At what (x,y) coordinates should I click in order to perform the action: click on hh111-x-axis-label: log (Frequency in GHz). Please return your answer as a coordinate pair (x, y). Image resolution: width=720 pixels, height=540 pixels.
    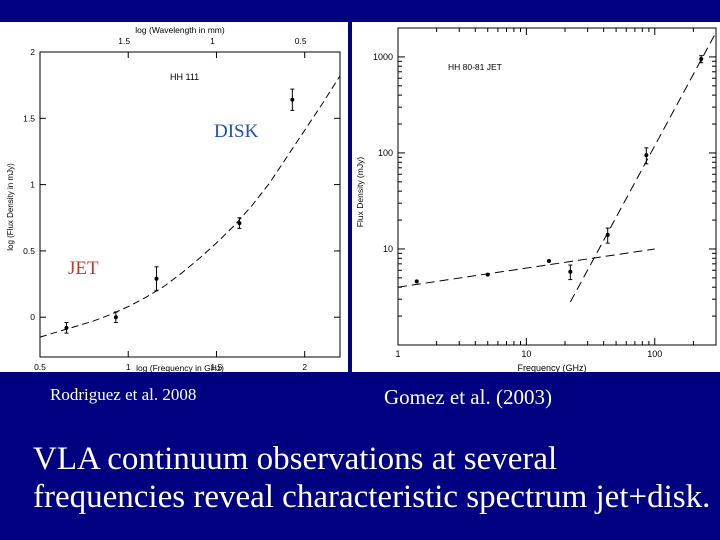
    Looking at the image, I should click on (180, 367).